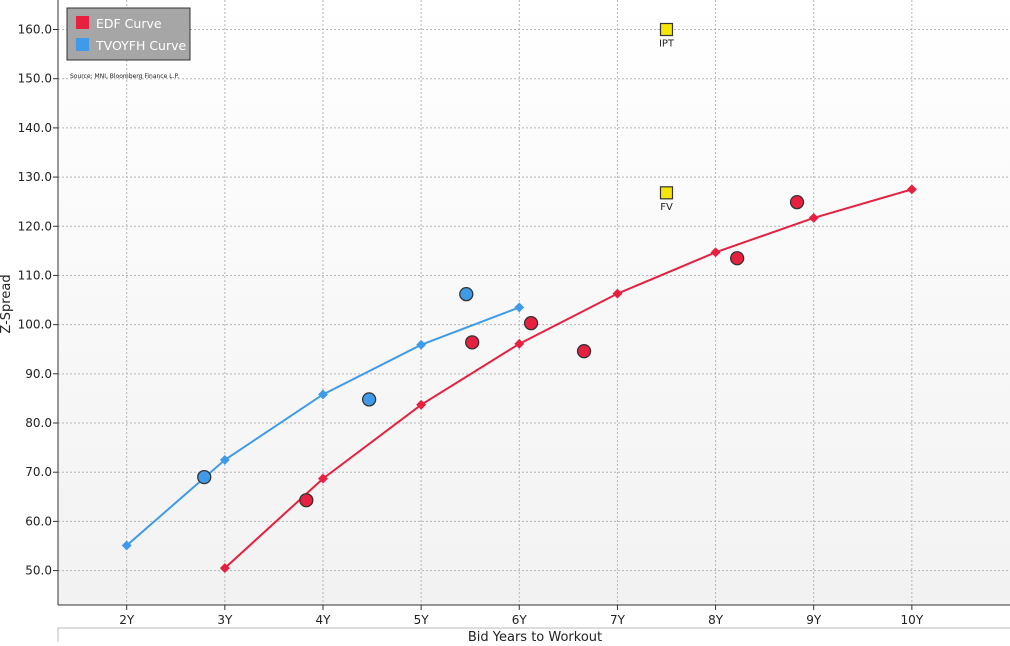 This screenshot has width=1010, height=646. Describe the element at coordinates (38, 571) in the screenshot. I see `y-tick-label: 50.0` at that location.